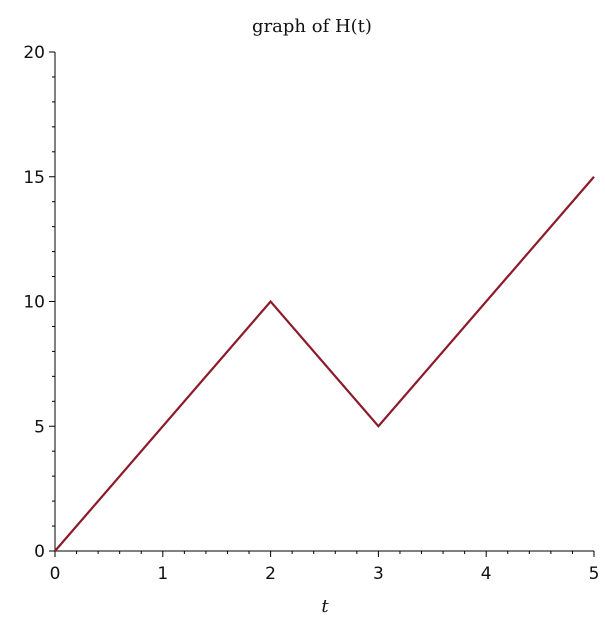  What do you see at coordinates (34, 178) in the screenshot?
I see `y-tick-label: 15` at bounding box center [34, 178].